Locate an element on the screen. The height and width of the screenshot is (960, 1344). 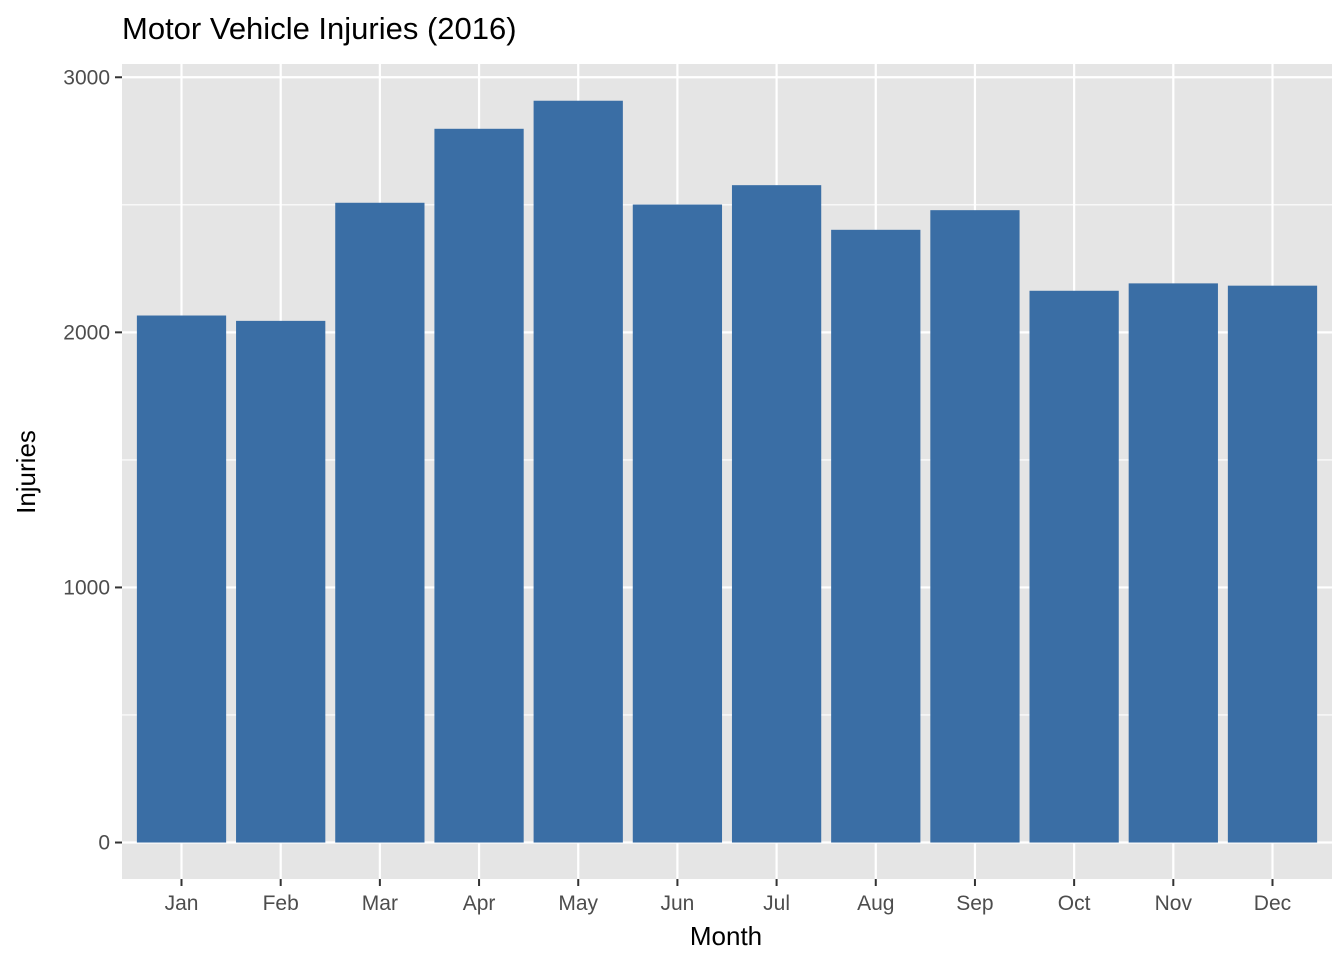
bar-aug is located at coordinates (876, 536).